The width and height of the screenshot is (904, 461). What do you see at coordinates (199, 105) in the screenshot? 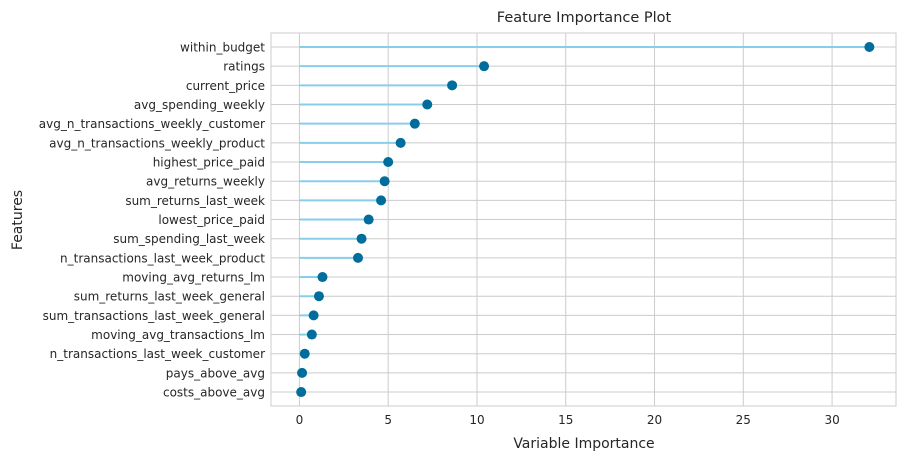
I see `y-tick-label-avg-spending-weekly: avg_spending_weekly` at bounding box center [199, 105].